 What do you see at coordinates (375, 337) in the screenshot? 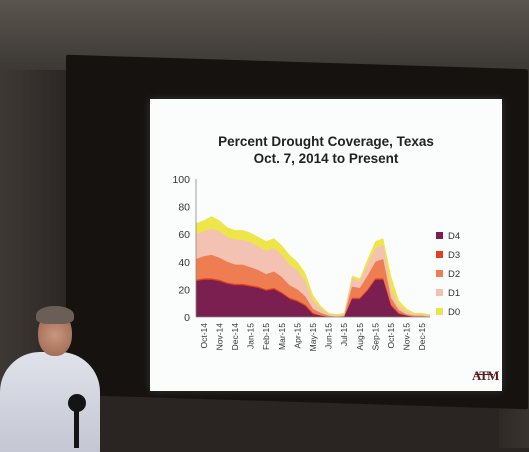
I see `x-tick-label: Sep-15` at bounding box center [375, 337].